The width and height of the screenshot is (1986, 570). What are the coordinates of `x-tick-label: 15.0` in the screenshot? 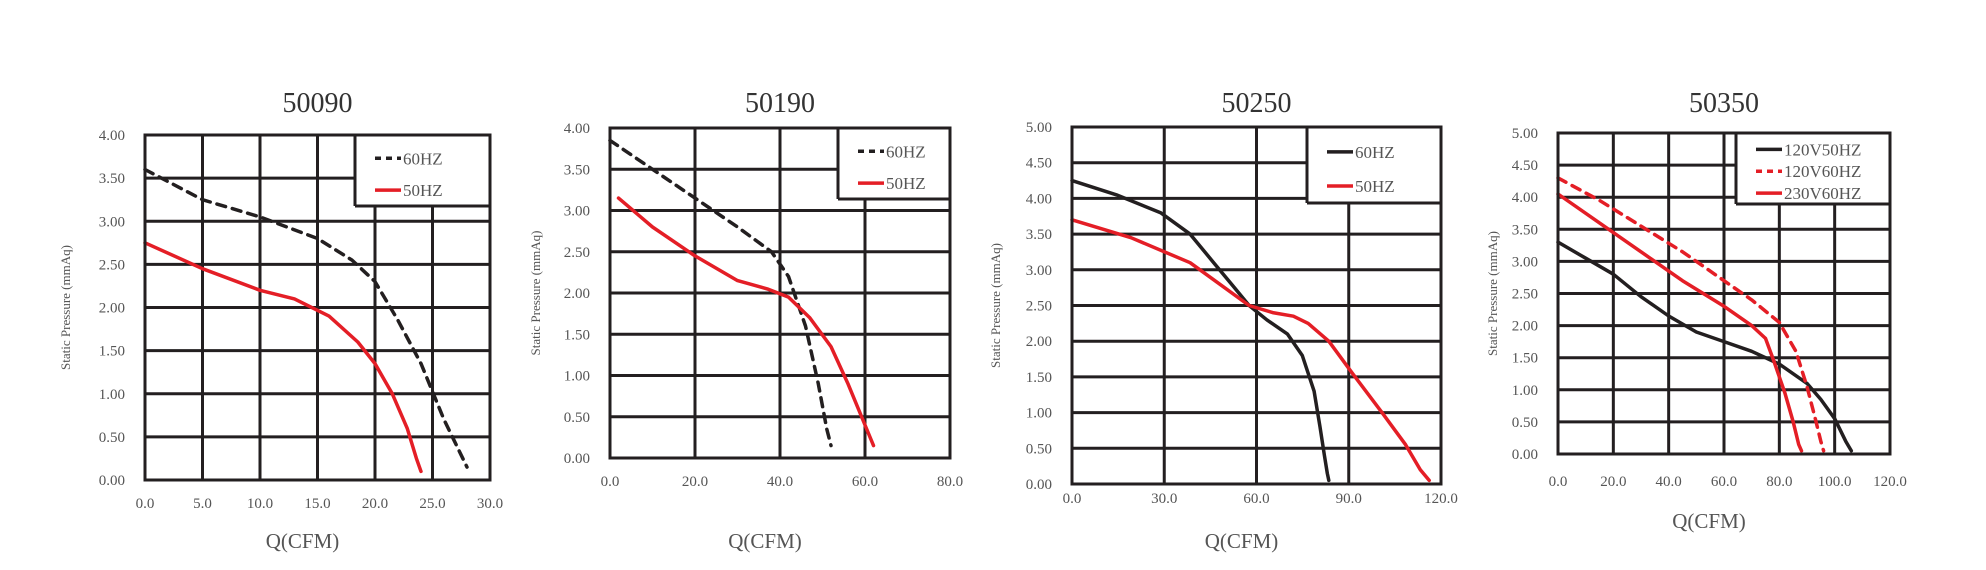 It's located at (317, 504).